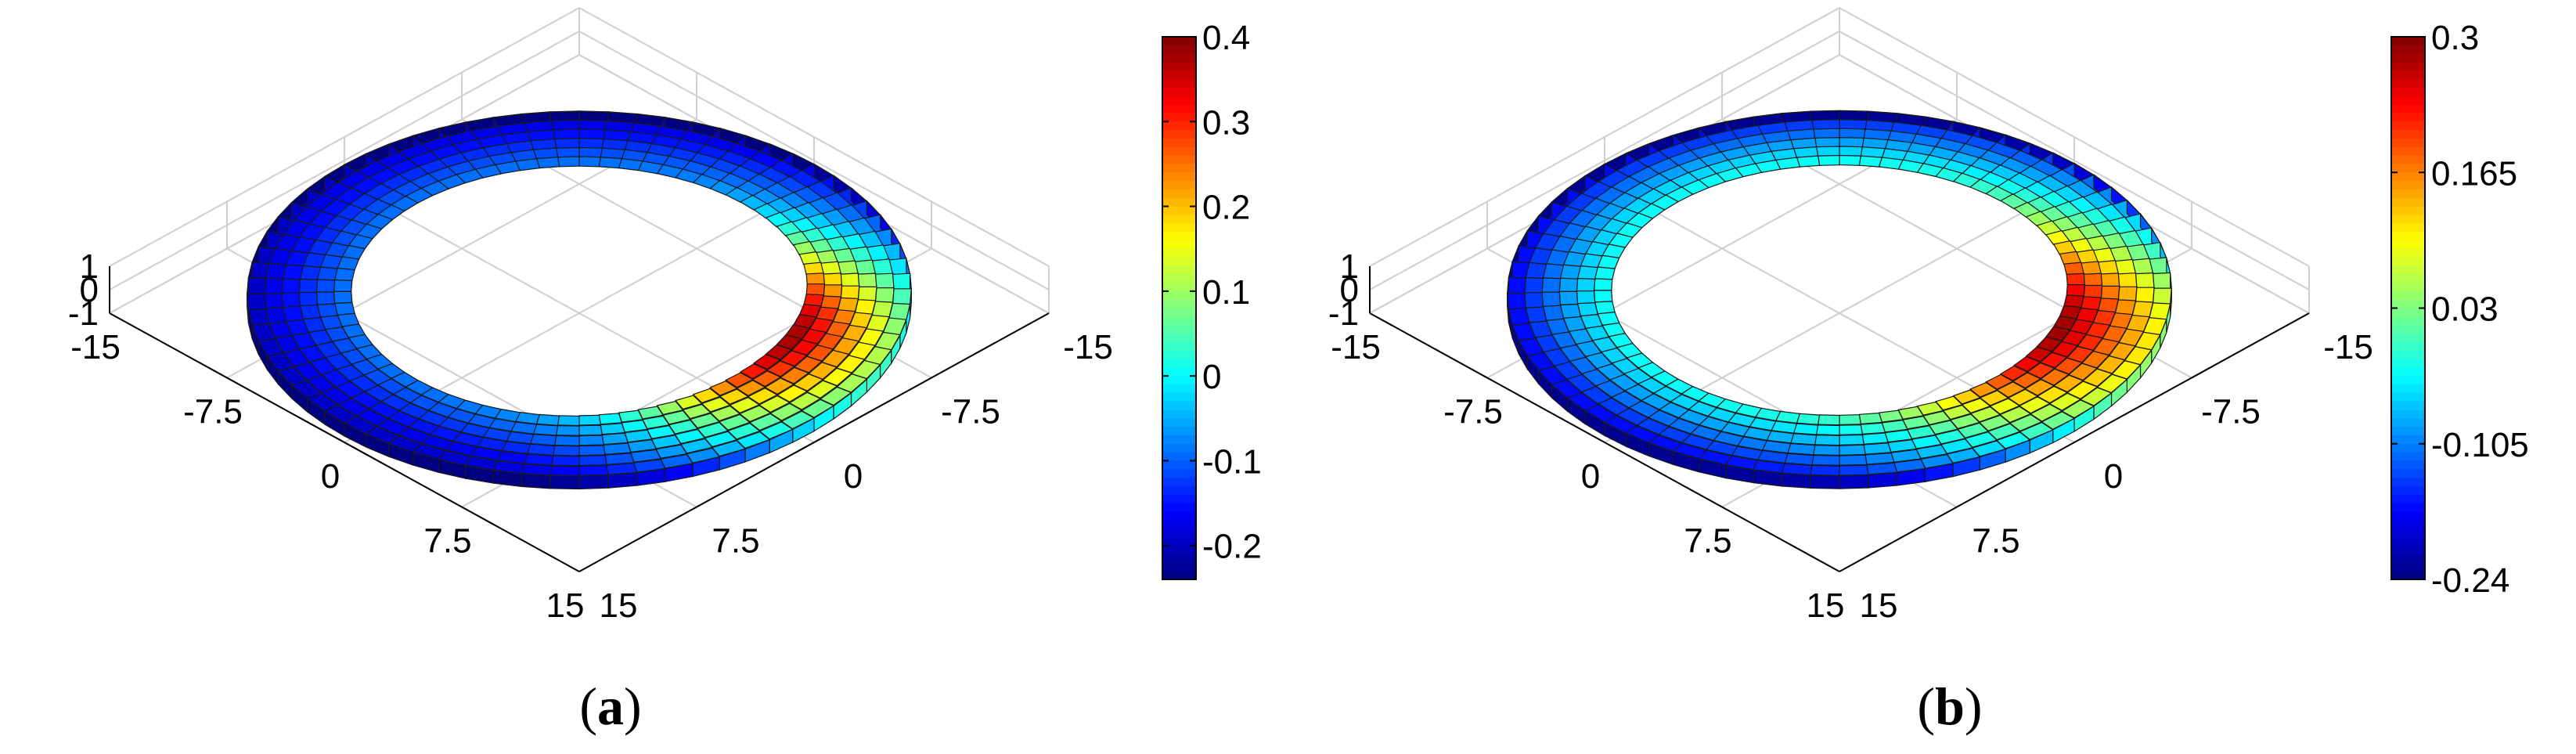  I want to click on surface-cell-b-63-w, so click(1854, 481).